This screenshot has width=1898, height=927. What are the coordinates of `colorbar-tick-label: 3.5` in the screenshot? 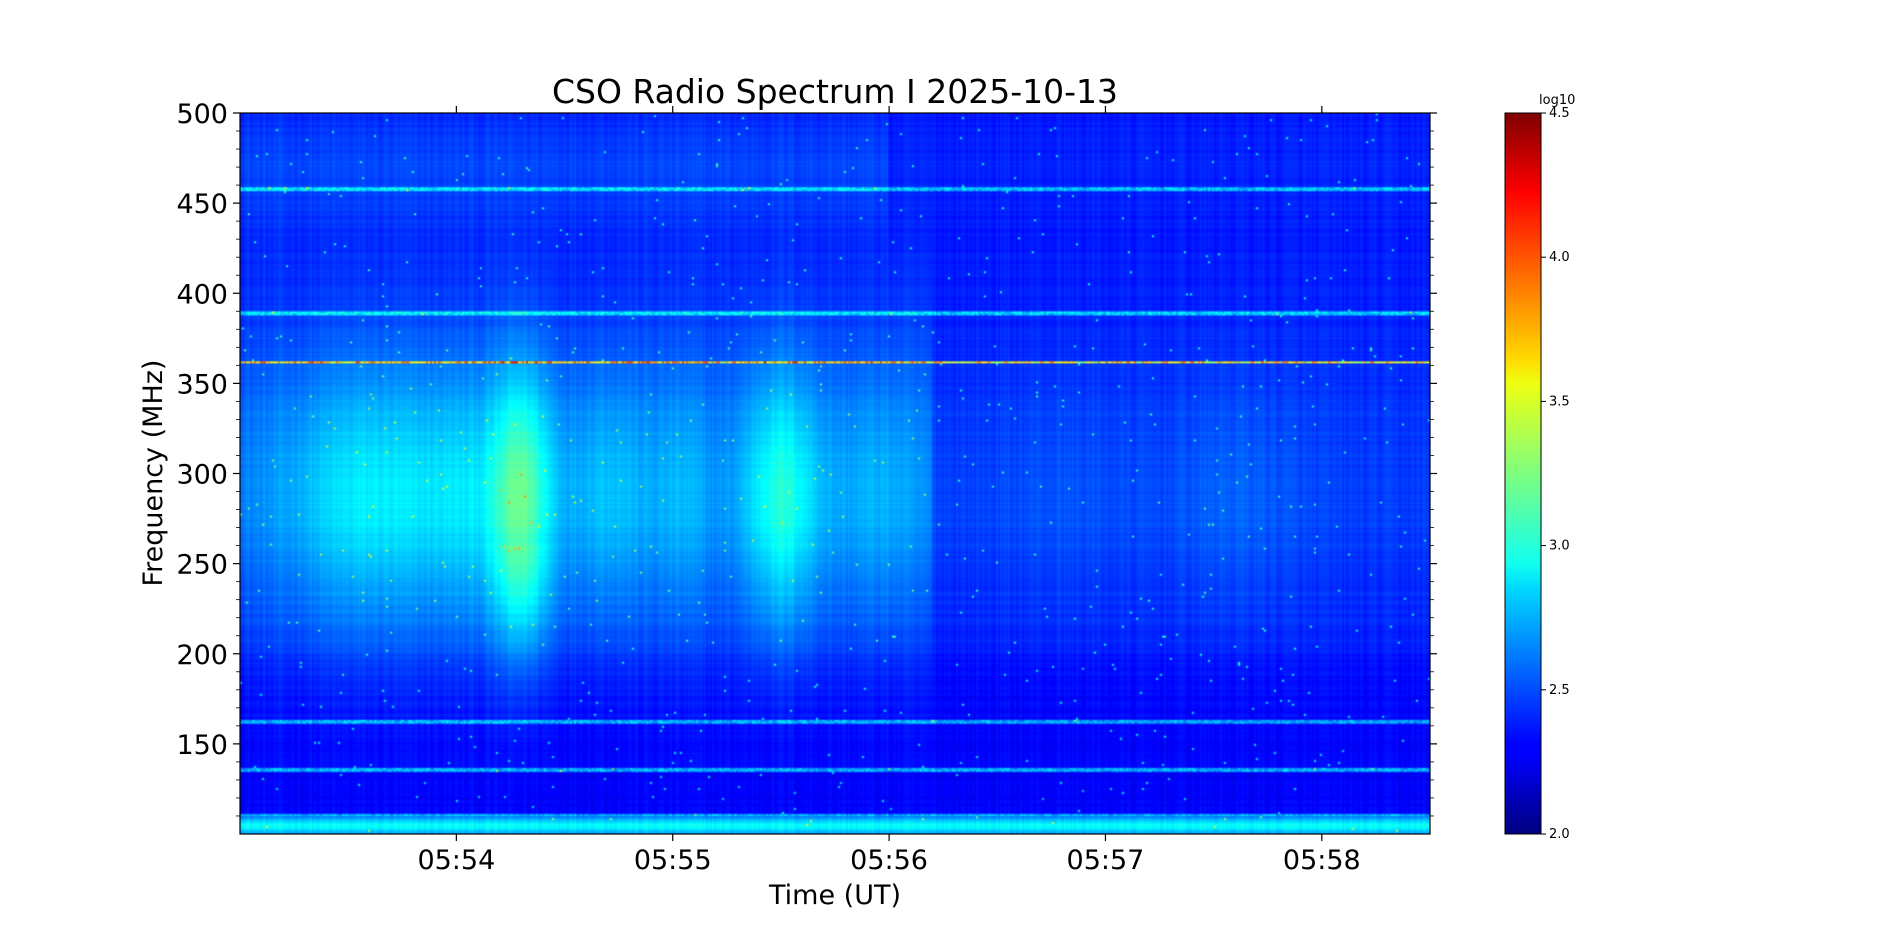 It's located at (1559, 401).